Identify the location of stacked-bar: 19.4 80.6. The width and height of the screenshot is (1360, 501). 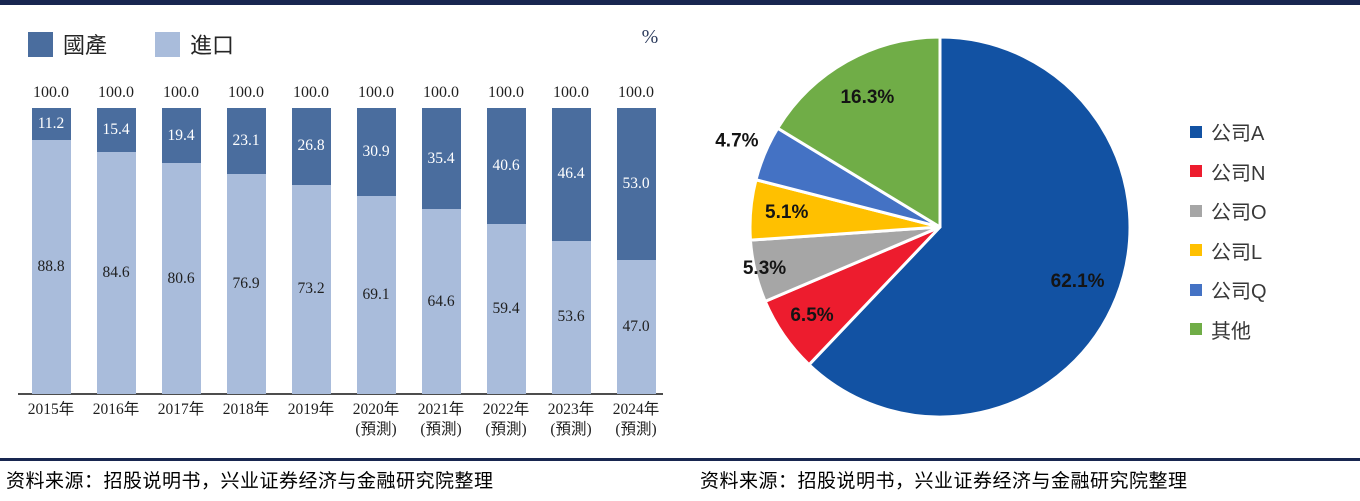
(181, 251).